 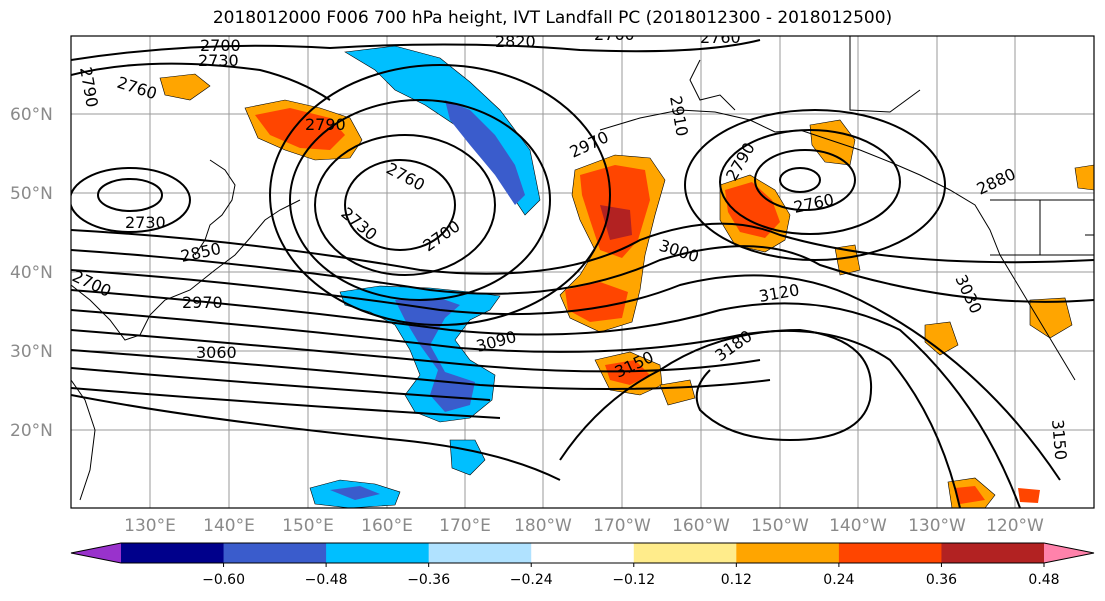 What do you see at coordinates (216, 352) in the screenshot?
I see `contour-label: 3060` at bounding box center [216, 352].